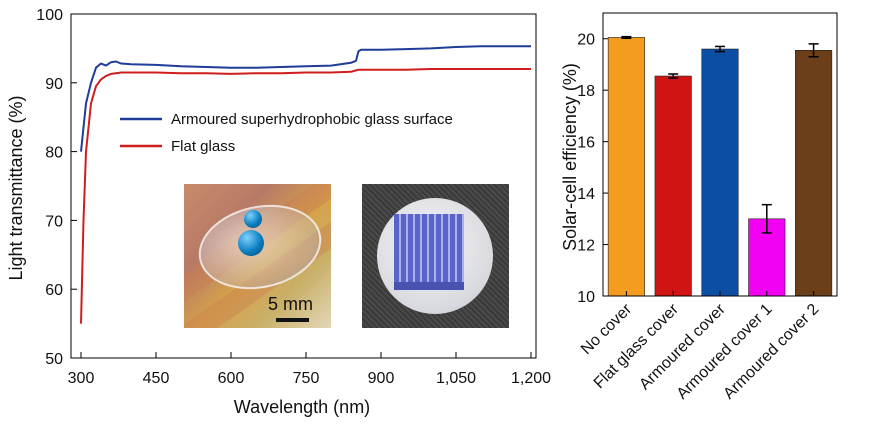  I want to click on y-tick-label: 90, so click(54, 84).